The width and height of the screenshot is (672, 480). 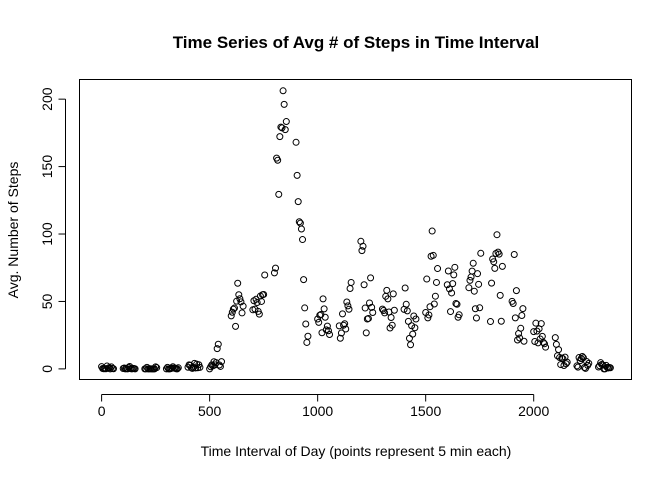 I want to click on x-tick-label: 0, so click(x=102, y=411).